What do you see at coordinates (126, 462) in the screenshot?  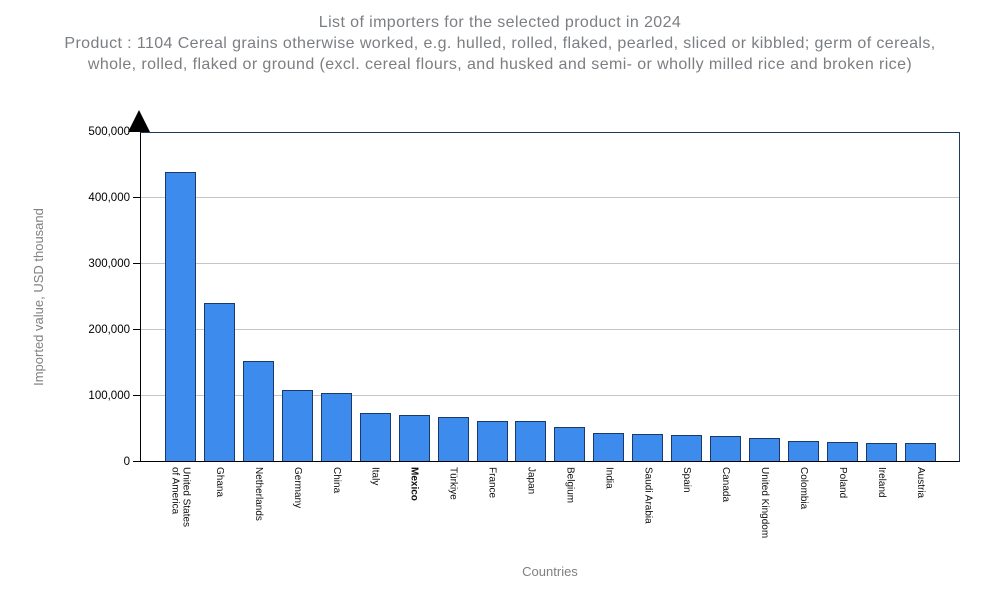 I see `y-tick-label: 0` at bounding box center [126, 462].